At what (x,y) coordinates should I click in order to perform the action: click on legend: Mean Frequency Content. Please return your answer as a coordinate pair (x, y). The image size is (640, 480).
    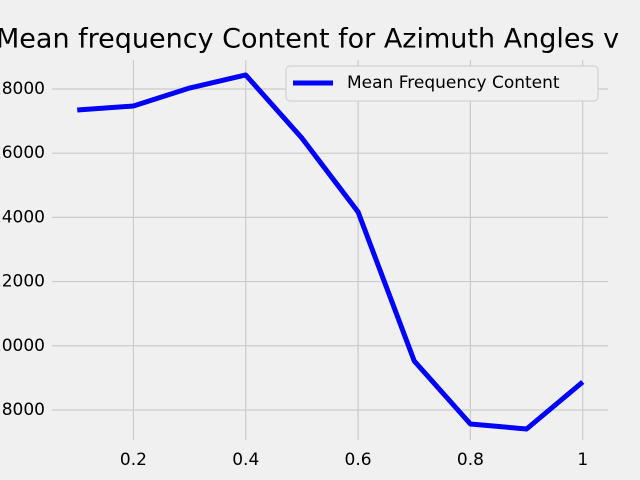
    Looking at the image, I should click on (442, 83).